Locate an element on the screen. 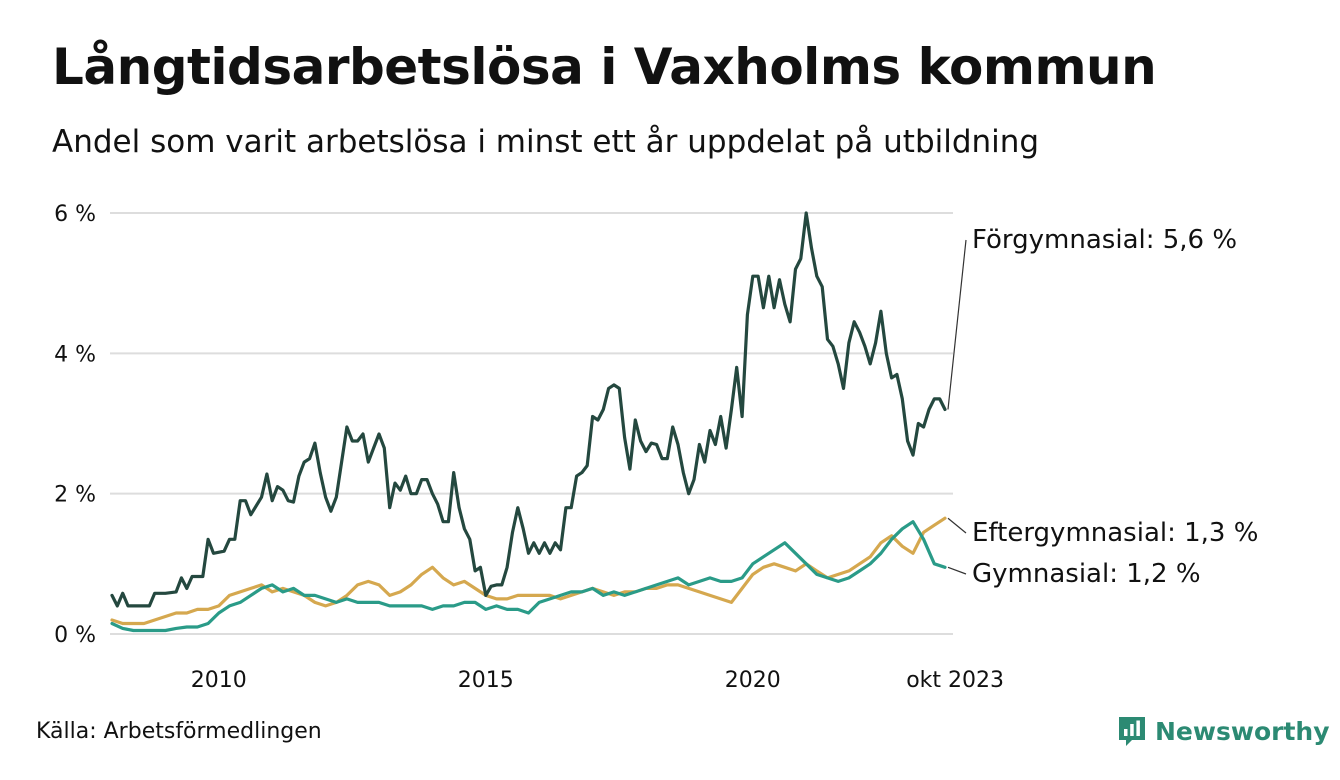 The width and height of the screenshot is (1340, 780). y-tick-label: 2 % is located at coordinates (75, 495).